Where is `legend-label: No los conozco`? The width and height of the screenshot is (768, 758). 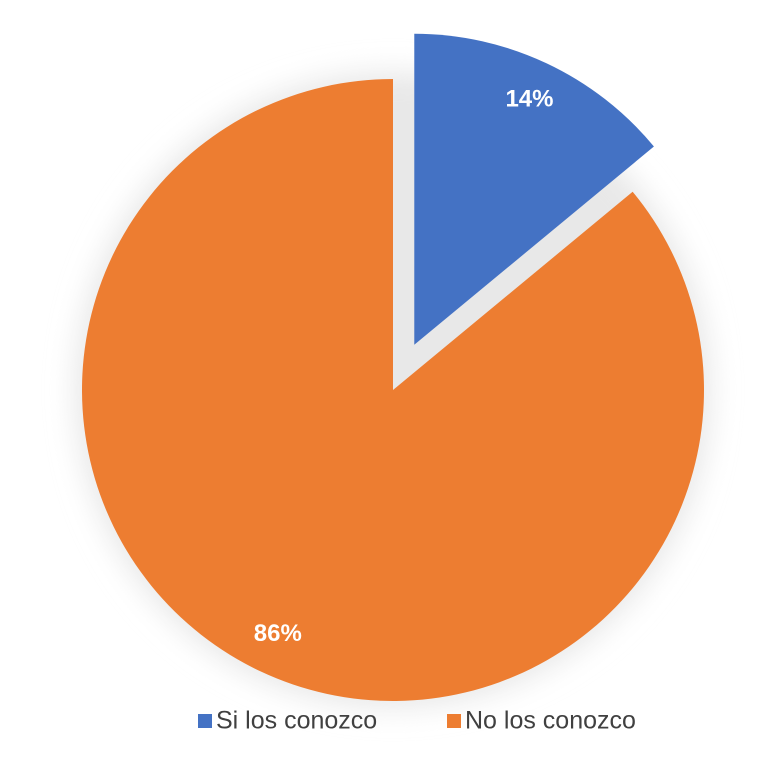 legend-label: No los conozco is located at coordinates (550, 721).